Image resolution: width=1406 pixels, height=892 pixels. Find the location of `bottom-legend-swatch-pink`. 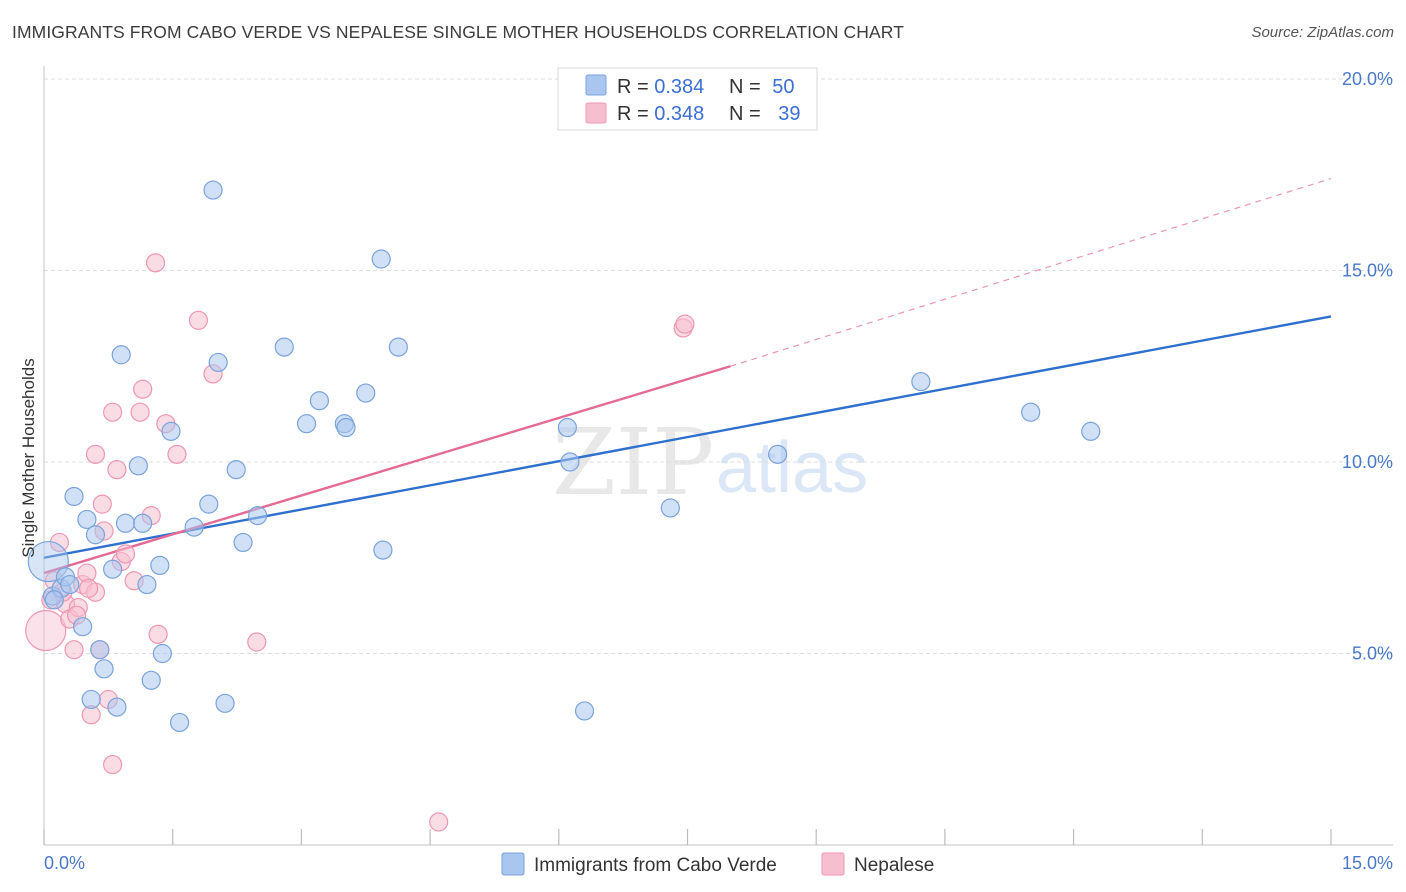

bottom-legend-swatch-pink is located at coordinates (833, 864).